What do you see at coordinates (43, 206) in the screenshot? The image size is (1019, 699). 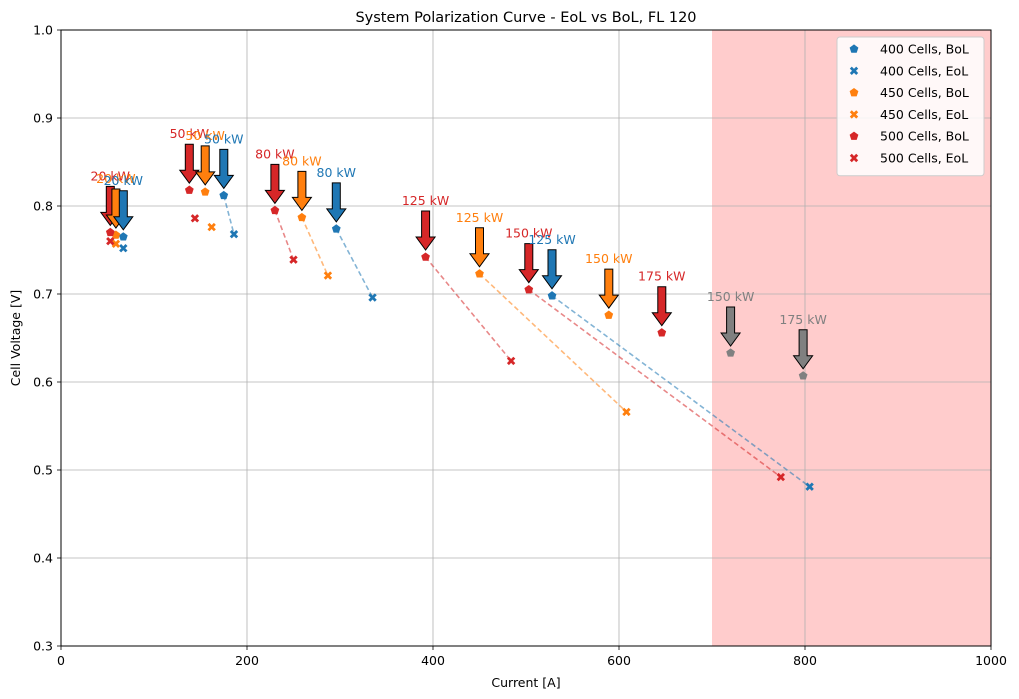 I see `y-tick-label: 0.8` at bounding box center [43, 206].